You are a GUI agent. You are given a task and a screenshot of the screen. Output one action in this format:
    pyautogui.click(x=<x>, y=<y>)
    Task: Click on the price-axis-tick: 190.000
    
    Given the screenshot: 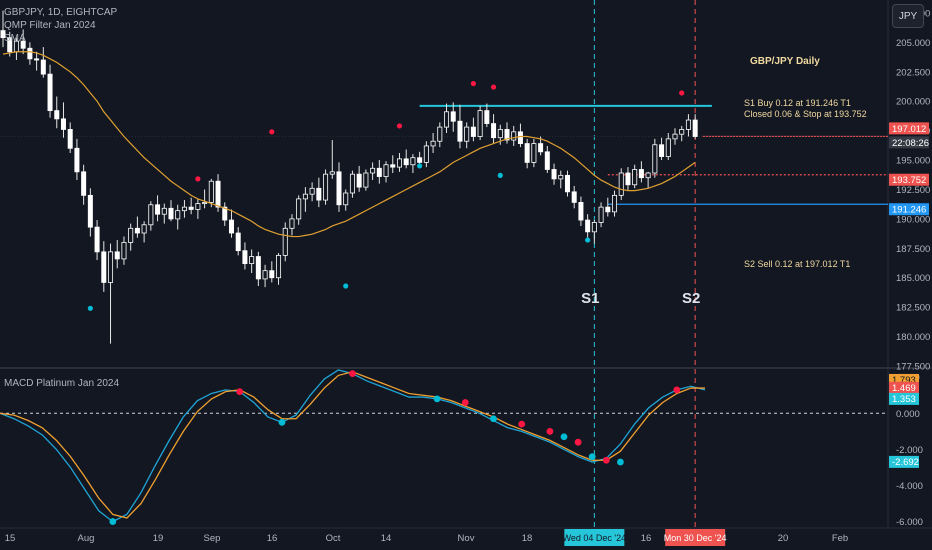 What is the action you would take?
    pyautogui.click(x=913, y=219)
    